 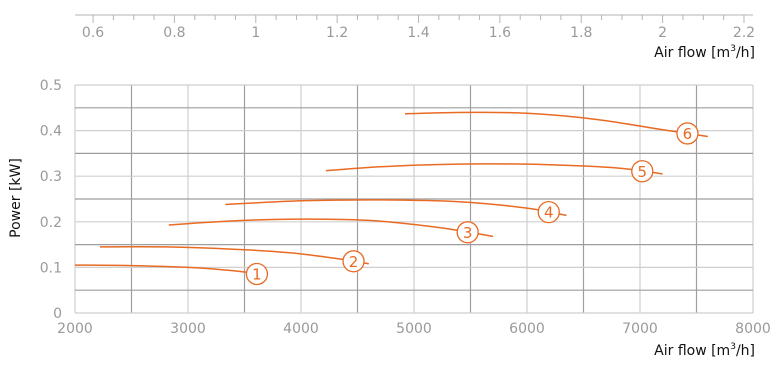 I want to click on secondary-x-tick-label: 1.2, so click(x=337, y=33).